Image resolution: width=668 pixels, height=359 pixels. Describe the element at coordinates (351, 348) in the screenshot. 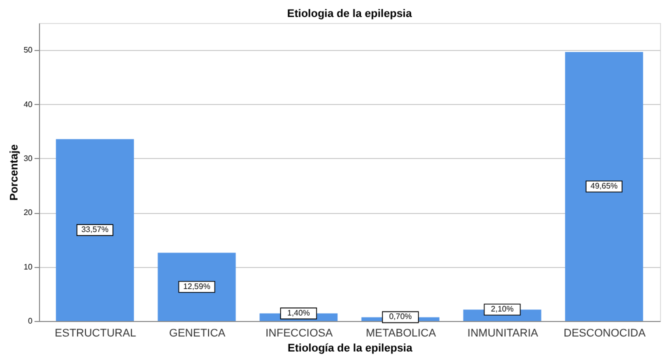

I see `x-axis-title: Etiología de la epilepsia` at that location.